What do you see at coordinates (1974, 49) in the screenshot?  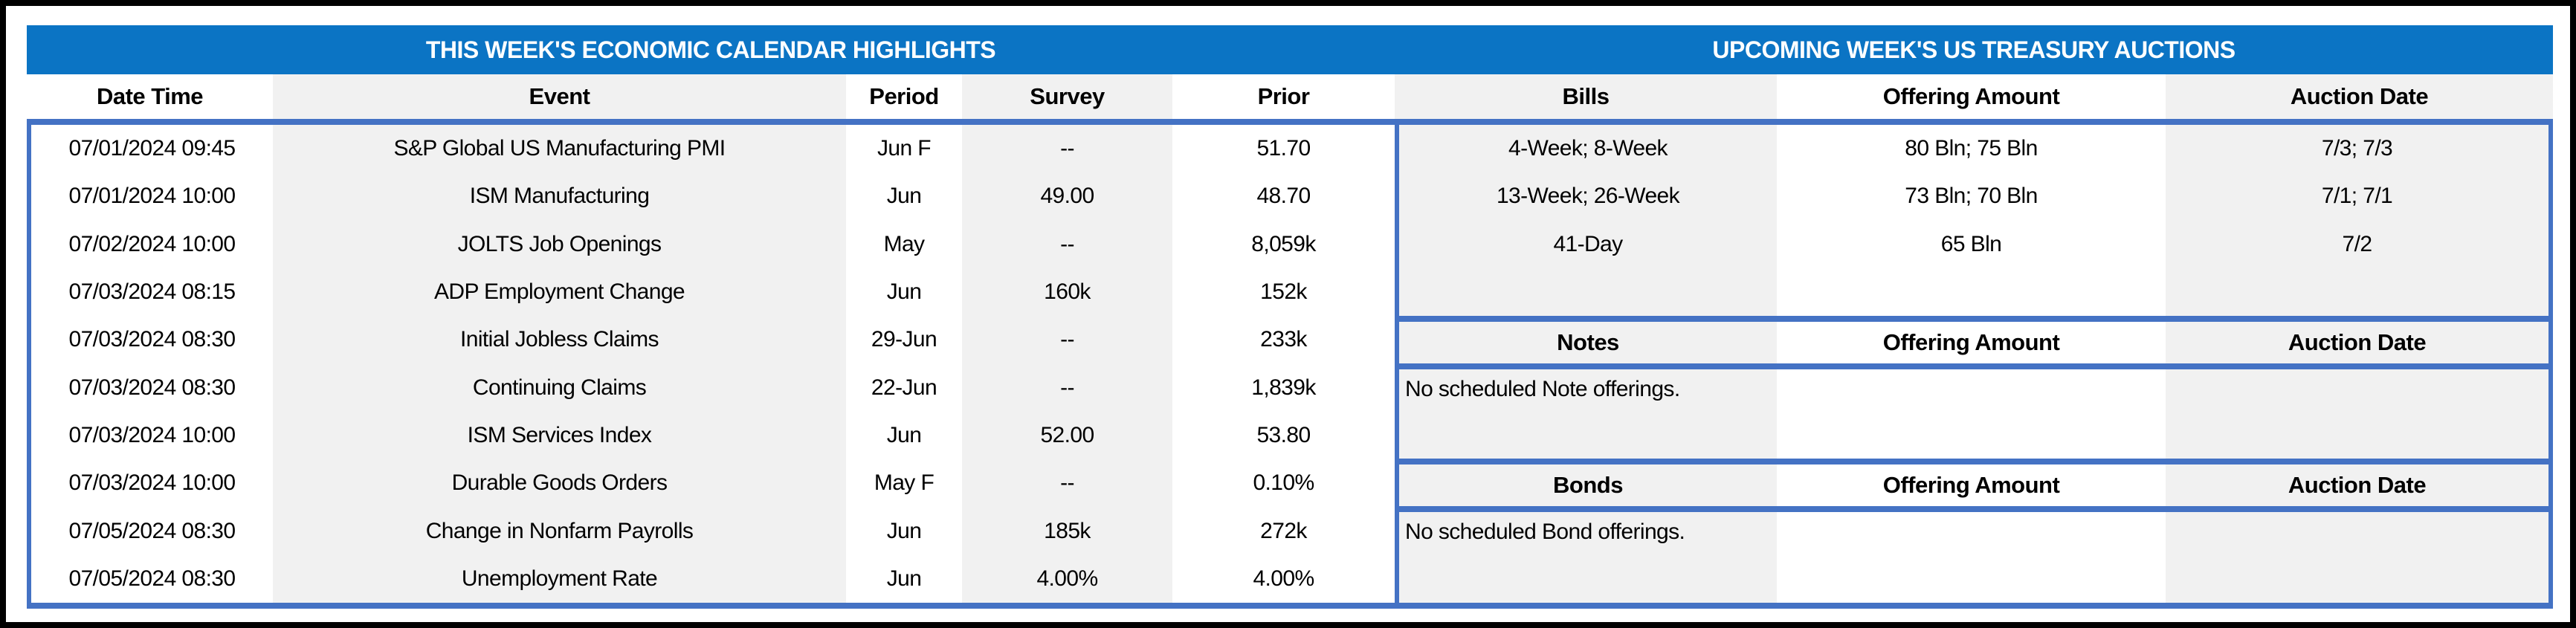 I see `treasury-auctions-title: UPCOMING WEEK'S US TREASURY AUCTIONS` at bounding box center [1974, 49].